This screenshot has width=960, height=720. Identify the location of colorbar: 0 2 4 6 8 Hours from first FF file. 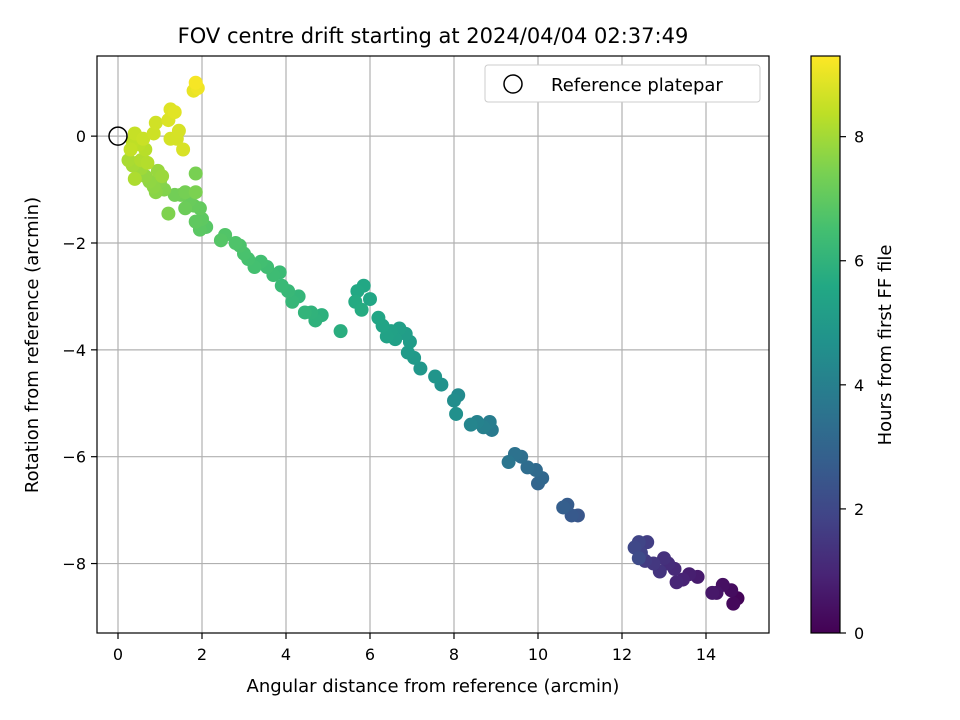
(853, 349).